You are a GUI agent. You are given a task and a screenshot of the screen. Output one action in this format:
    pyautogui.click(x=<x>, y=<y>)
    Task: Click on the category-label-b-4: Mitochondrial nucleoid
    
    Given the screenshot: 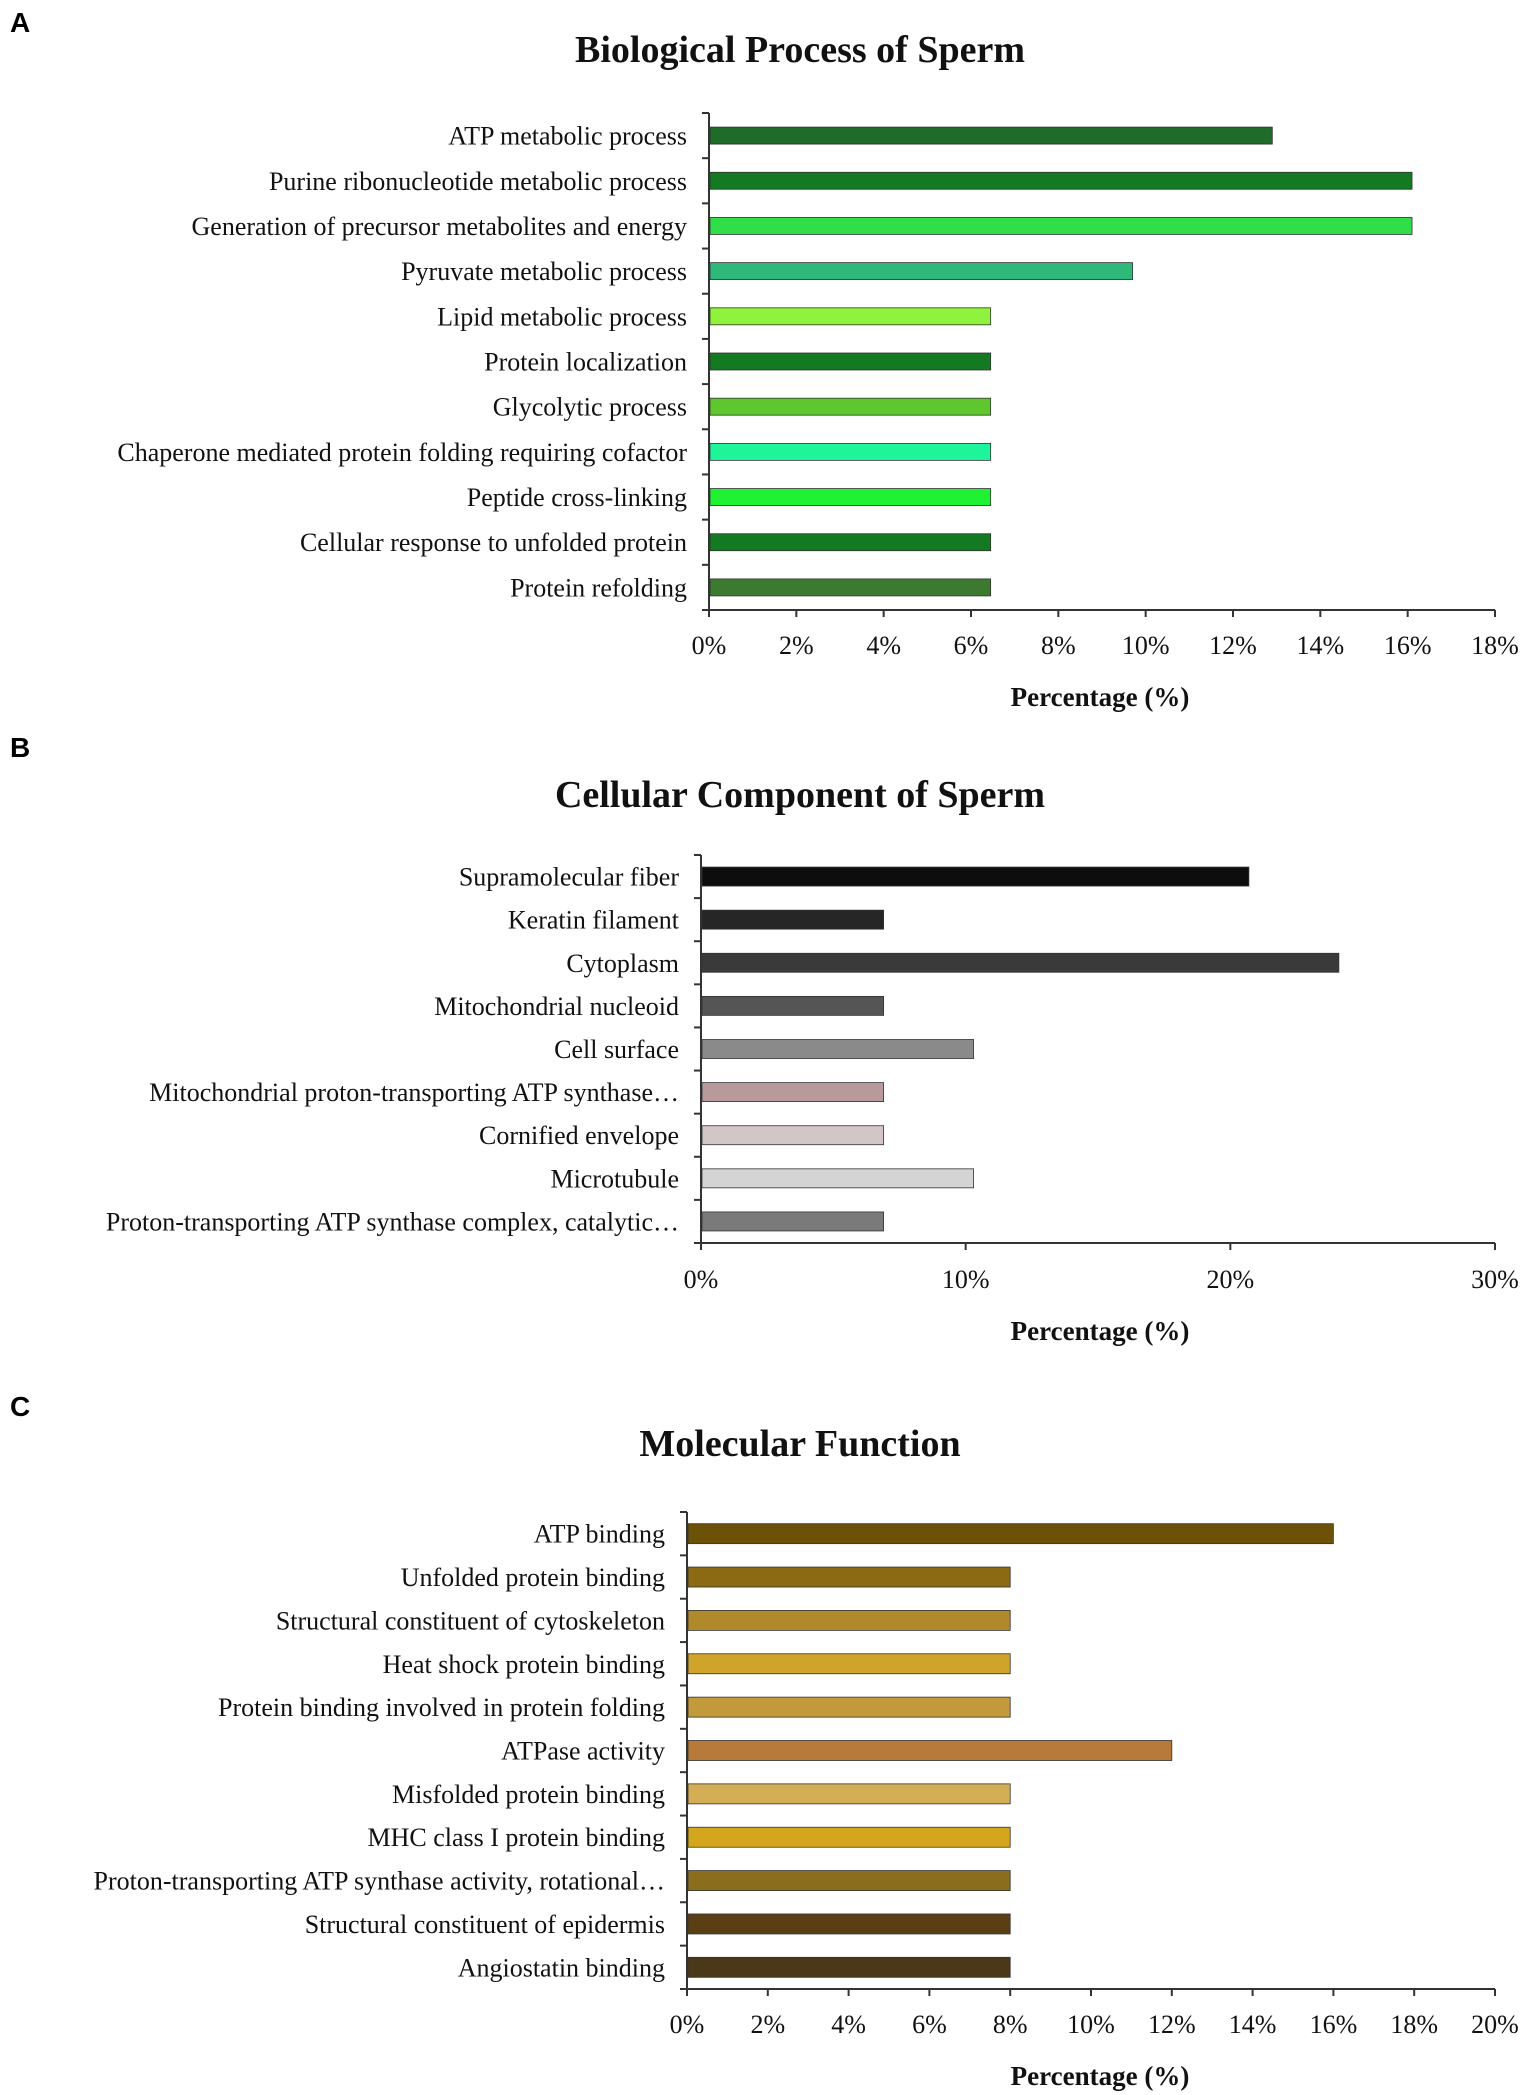 What is the action you would take?
    pyautogui.click(x=556, y=1006)
    